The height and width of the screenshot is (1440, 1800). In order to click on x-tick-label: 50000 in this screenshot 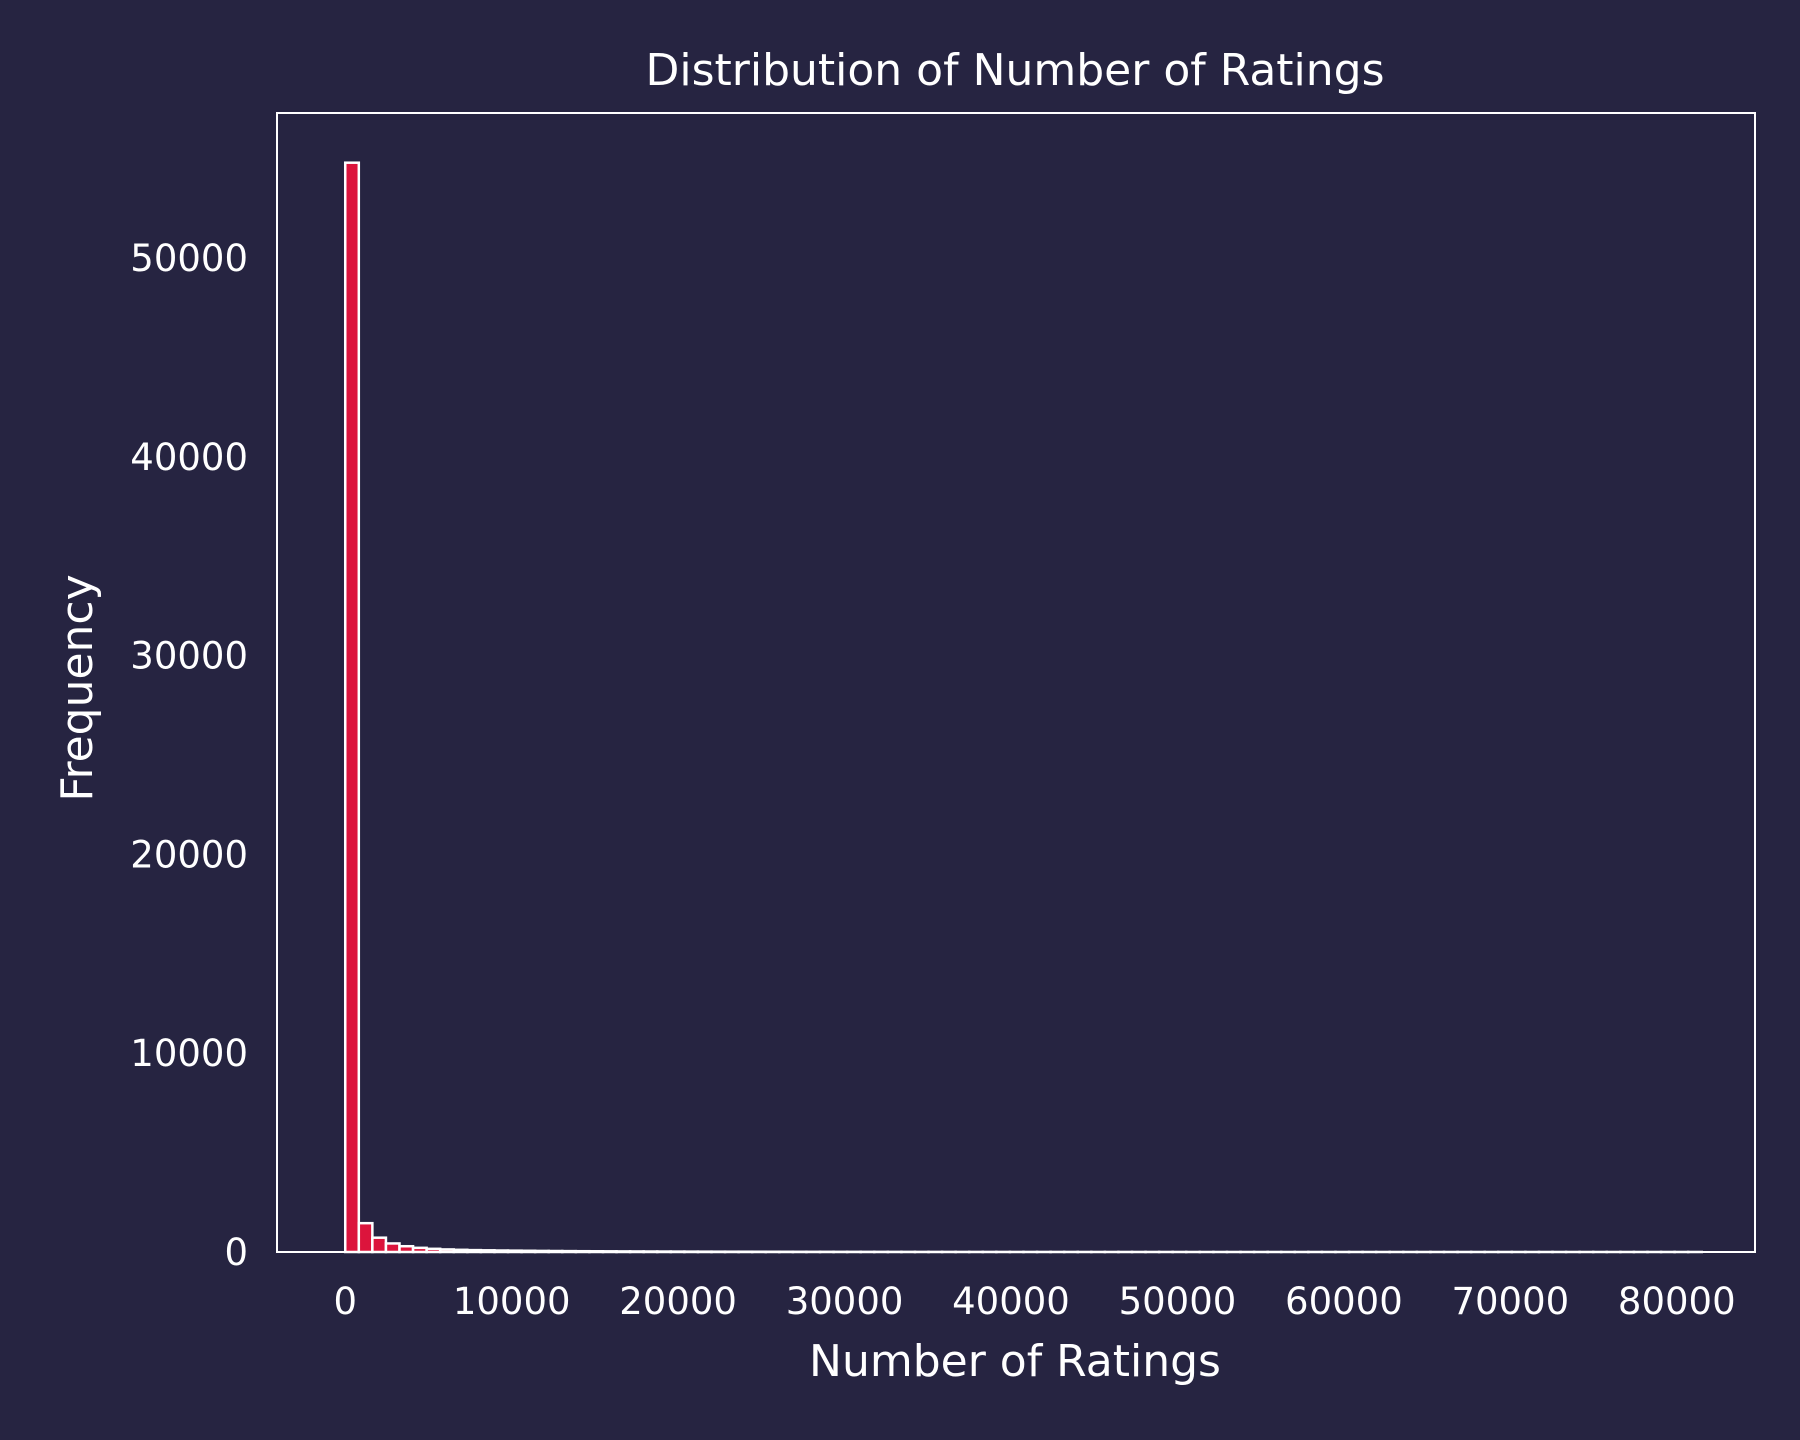, I will do `click(1178, 1301)`.